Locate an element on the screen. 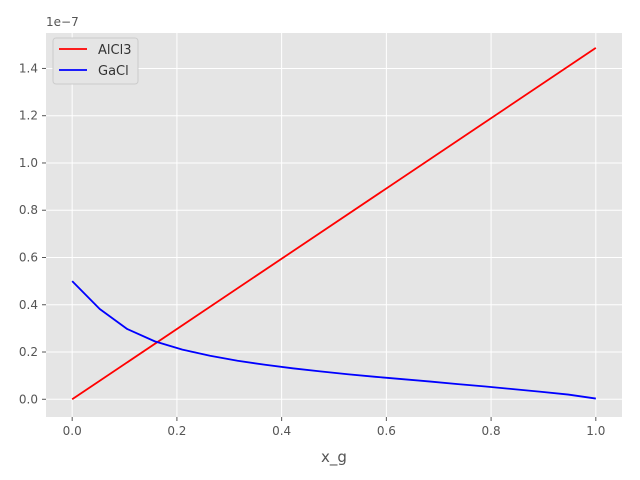  y-tick-label: 1.2 is located at coordinates (28, 116).